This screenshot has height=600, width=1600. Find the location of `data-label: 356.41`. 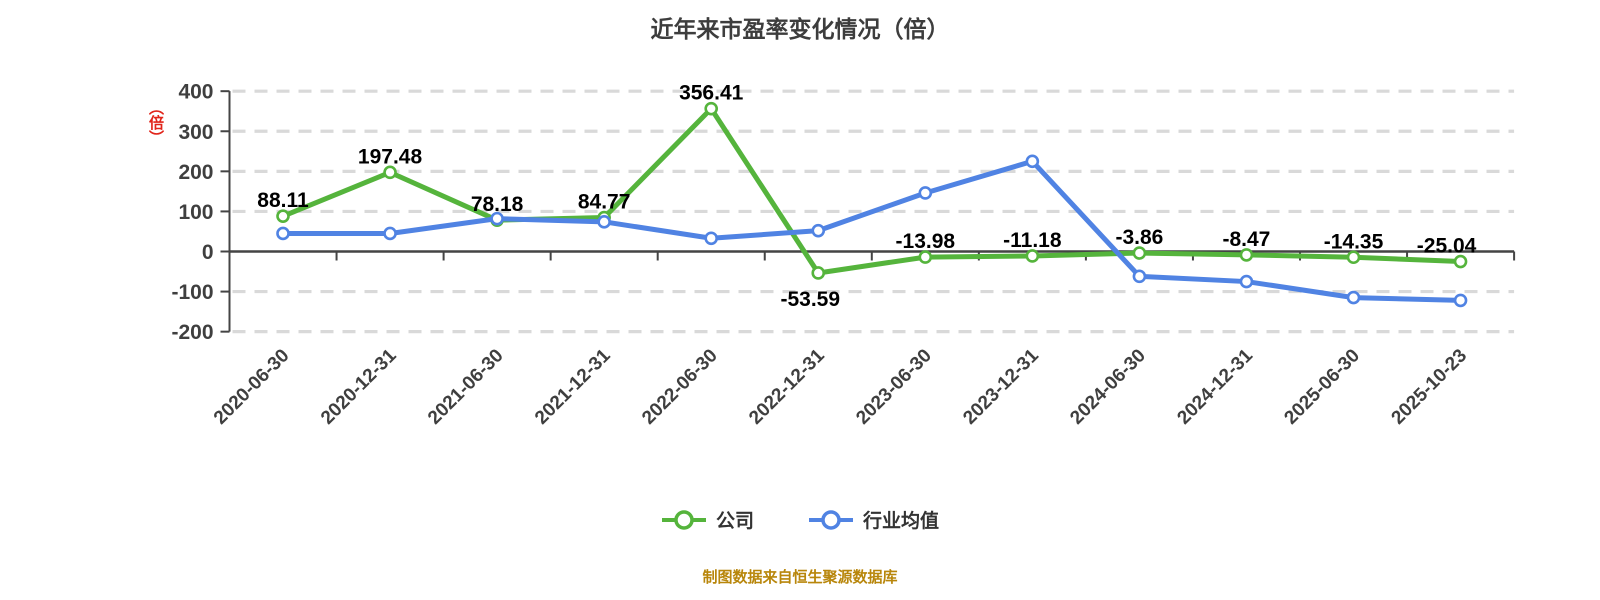

data-label: 356.41 is located at coordinates (711, 93).